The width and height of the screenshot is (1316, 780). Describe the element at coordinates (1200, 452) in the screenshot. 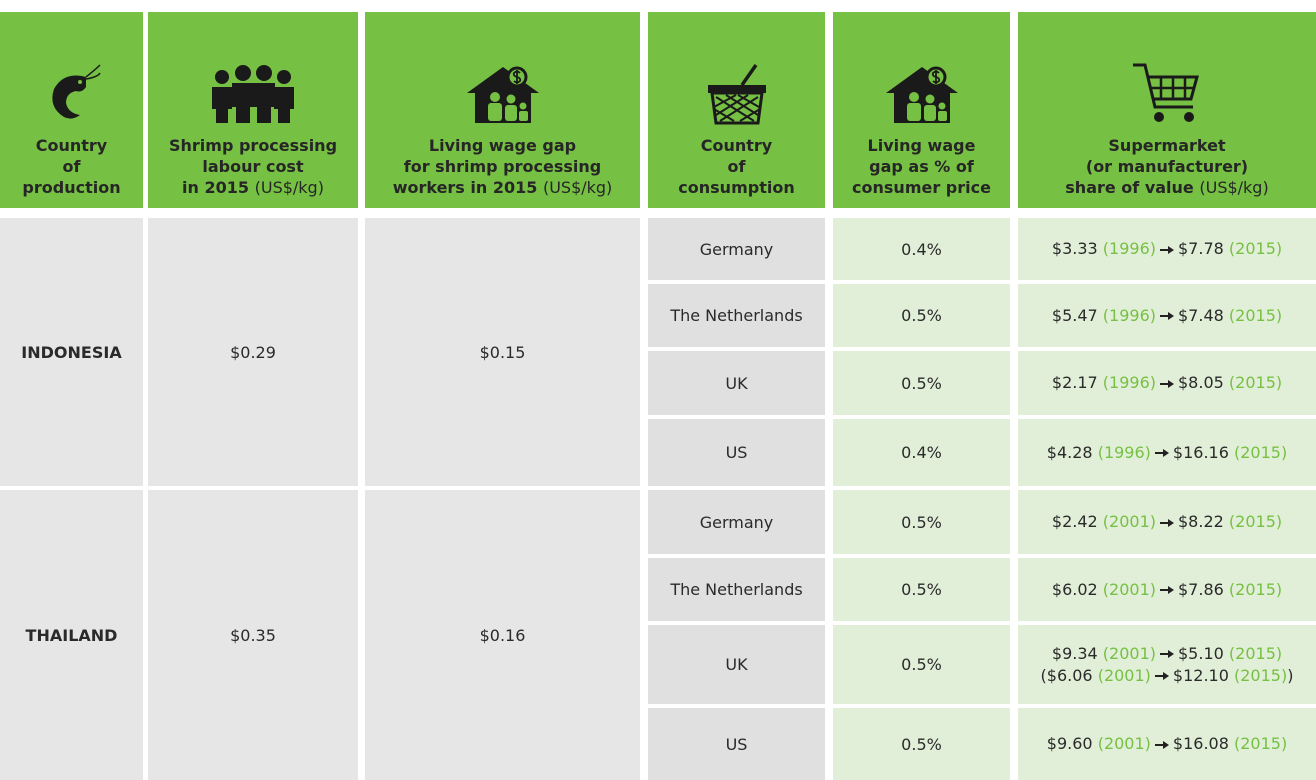

I see `share-to: $16.16` at that location.